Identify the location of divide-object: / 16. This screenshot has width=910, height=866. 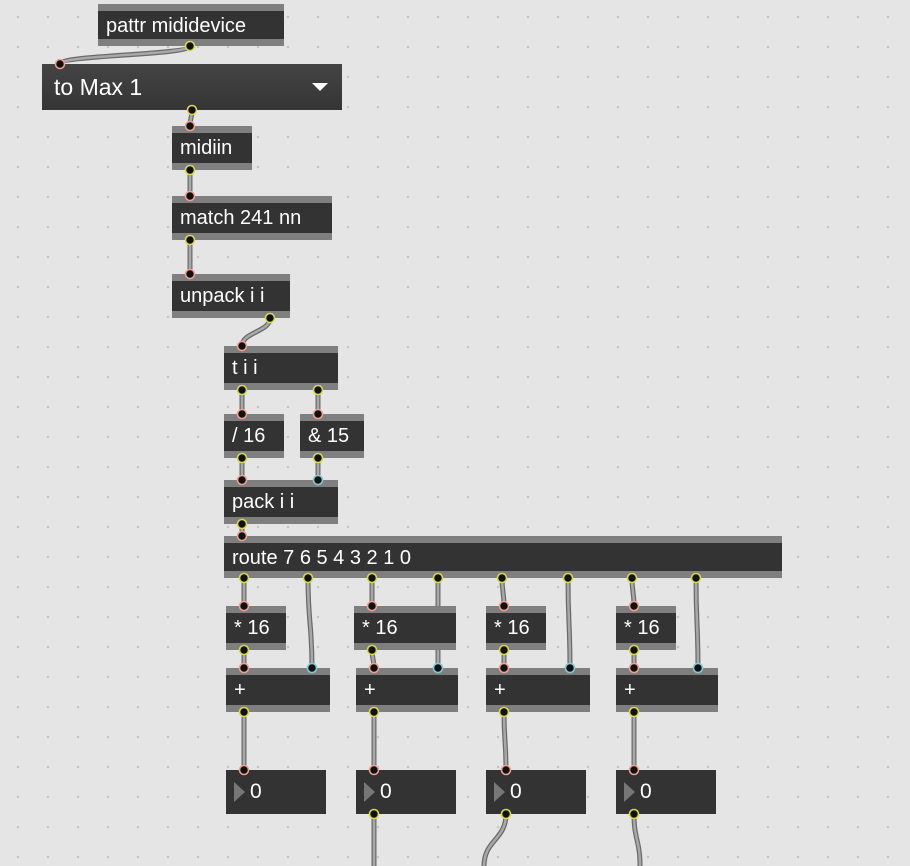
(254, 436).